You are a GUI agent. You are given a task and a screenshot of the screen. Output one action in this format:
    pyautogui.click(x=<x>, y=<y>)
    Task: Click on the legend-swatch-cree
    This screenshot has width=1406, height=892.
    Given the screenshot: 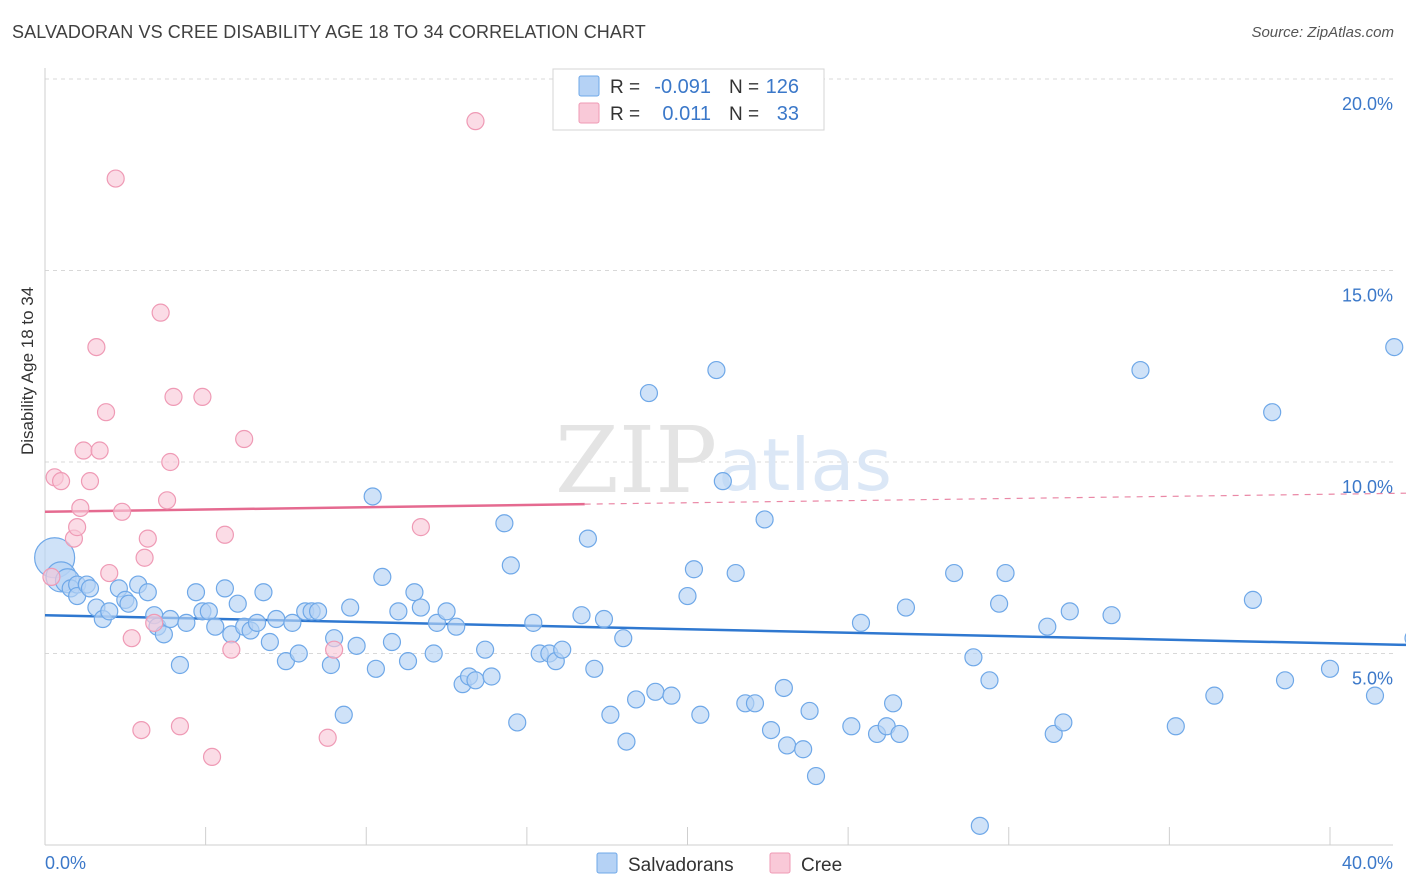 What is the action you would take?
    pyautogui.click(x=780, y=863)
    